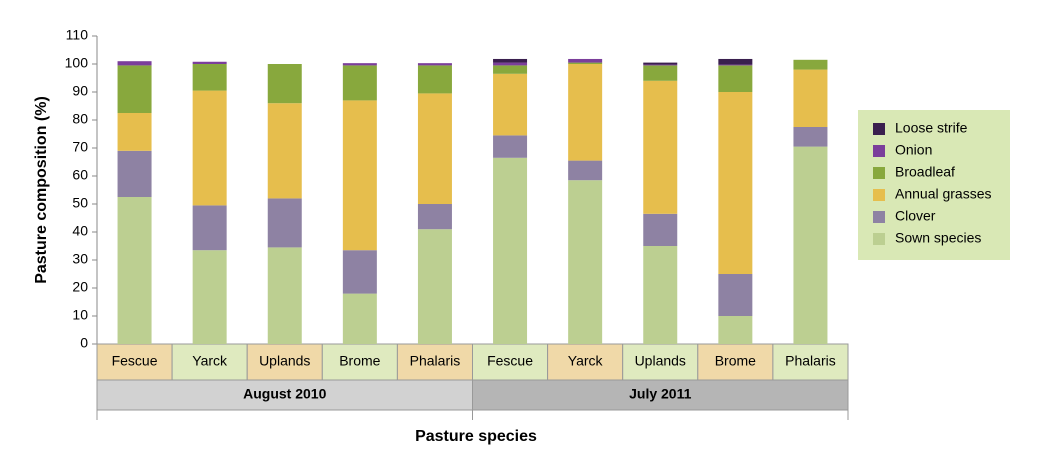  What do you see at coordinates (915, 216) in the screenshot?
I see `legend-label: Clover` at bounding box center [915, 216].